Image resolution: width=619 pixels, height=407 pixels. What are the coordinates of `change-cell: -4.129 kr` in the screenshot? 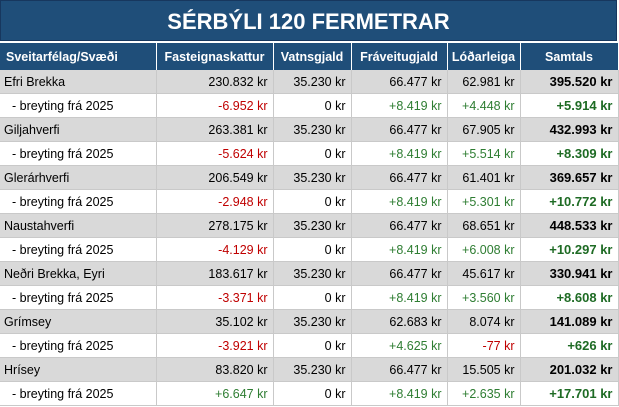 It's located at (215, 249).